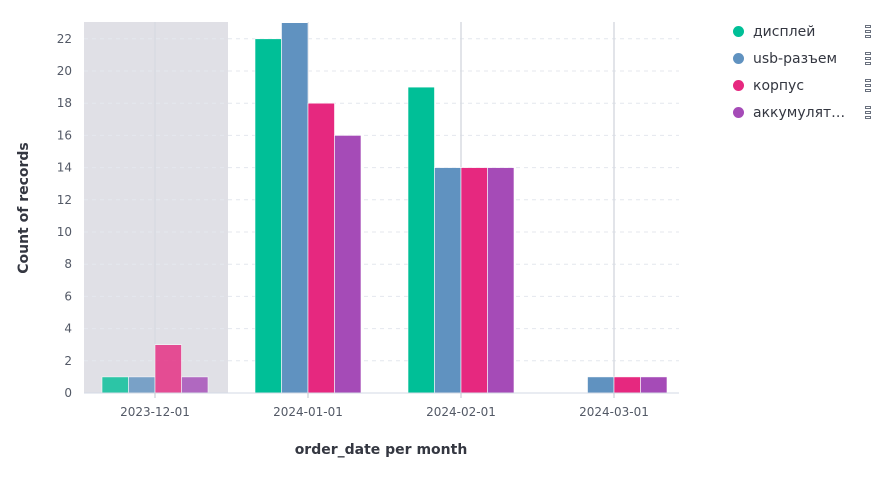  What do you see at coordinates (24, 208) in the screenshot?
I see `y-axis-title: Count of records` at bounding box center [24, 208].